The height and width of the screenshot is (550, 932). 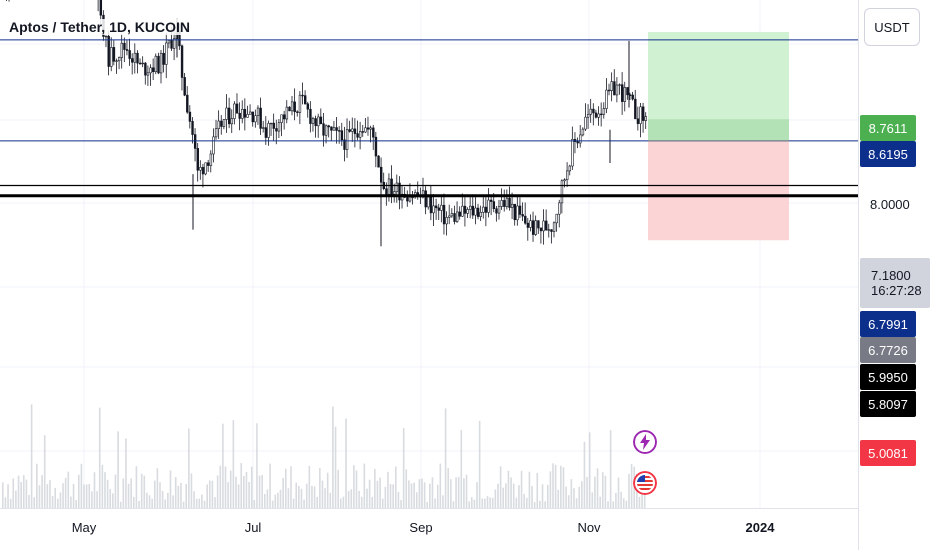 What do you see at coordinates (895, 283) in the screenshot?
I see `last-price-countdown: 7.1800 16:27:28` at bounding box center [895, 283].